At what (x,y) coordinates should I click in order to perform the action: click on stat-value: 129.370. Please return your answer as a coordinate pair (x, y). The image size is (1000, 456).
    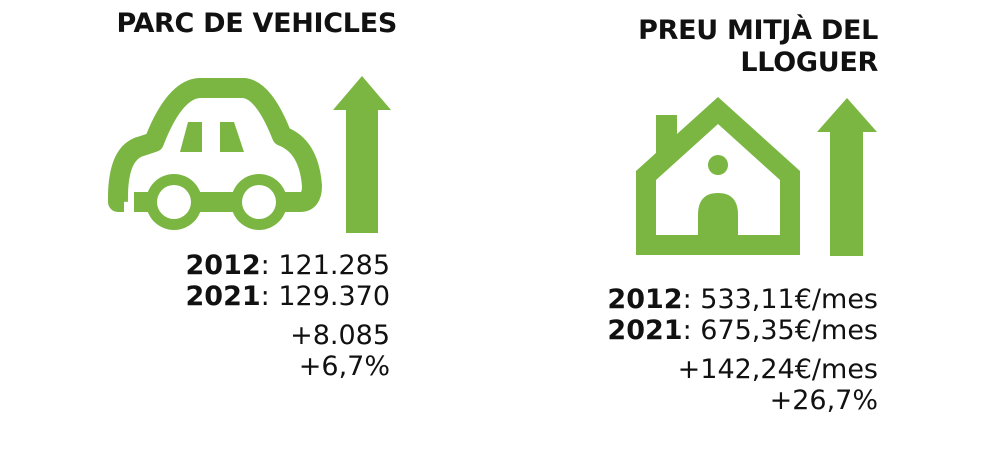
    Looking at the image, I should click on (334, 296).